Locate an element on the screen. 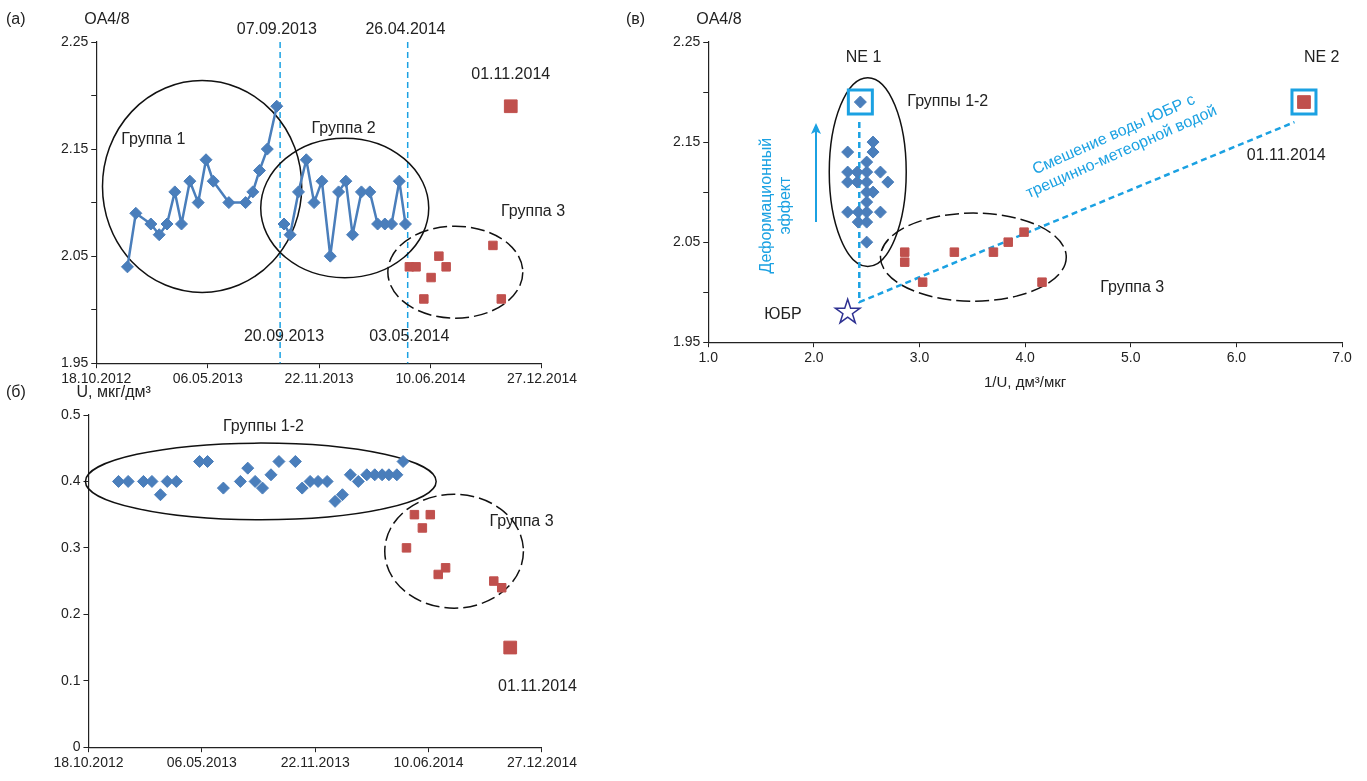  y-axis-title: U, мкг/дм³ is located at coordinates (113, 392).